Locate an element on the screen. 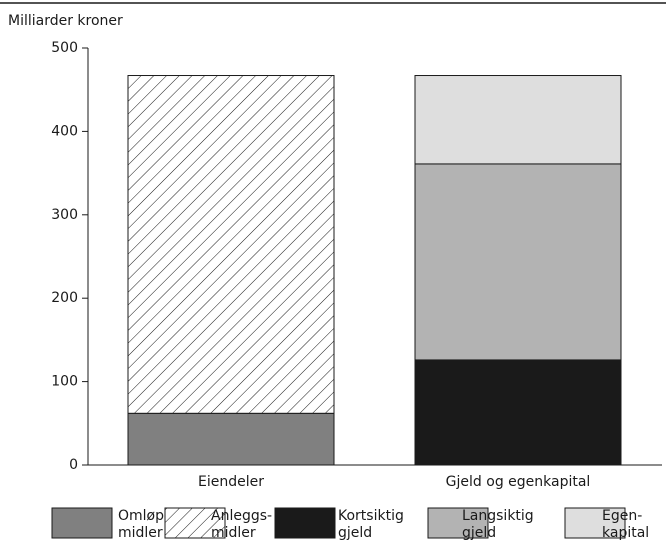 The image size is (666, 545). y-tick-label: 100 is located at coordinates (64, 382).